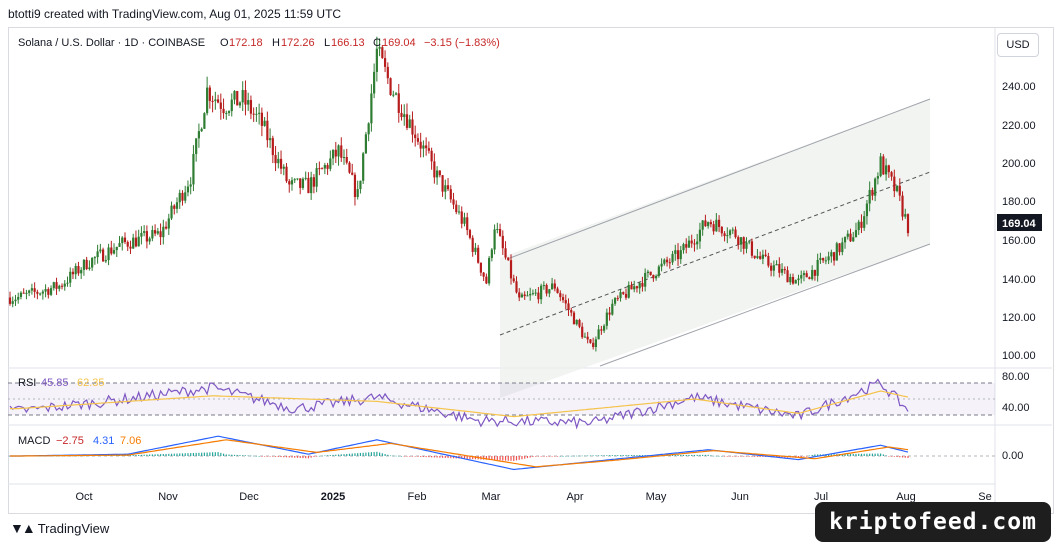 The height and width of the screenshot is (546, 1057). I want to click on tradingview-brand: ▼▲ TradingView, so click(59, 528).